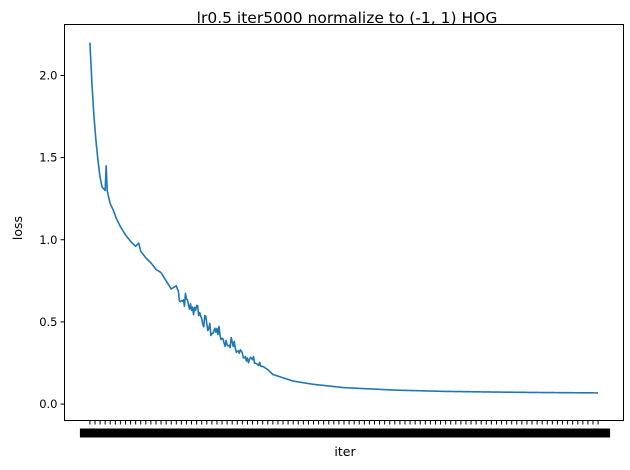  What do you see at coordinates (17, 228) in the screenshot?
I see `y-axis-label: loss` at bounding box center [17, 228].